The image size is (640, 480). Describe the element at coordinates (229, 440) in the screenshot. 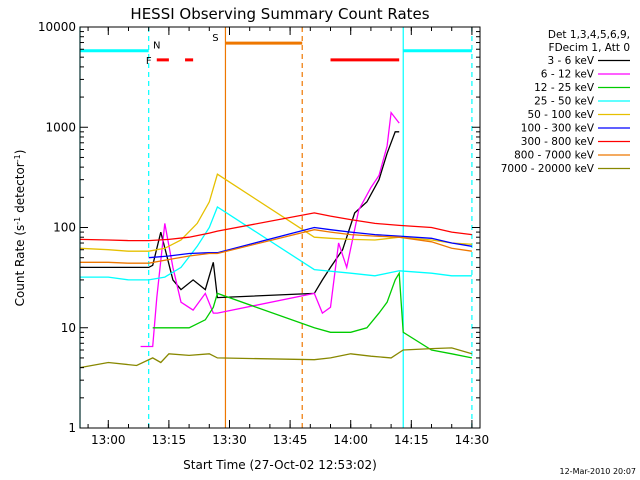

I see `x-tick-label-2: 13:30` at that location.